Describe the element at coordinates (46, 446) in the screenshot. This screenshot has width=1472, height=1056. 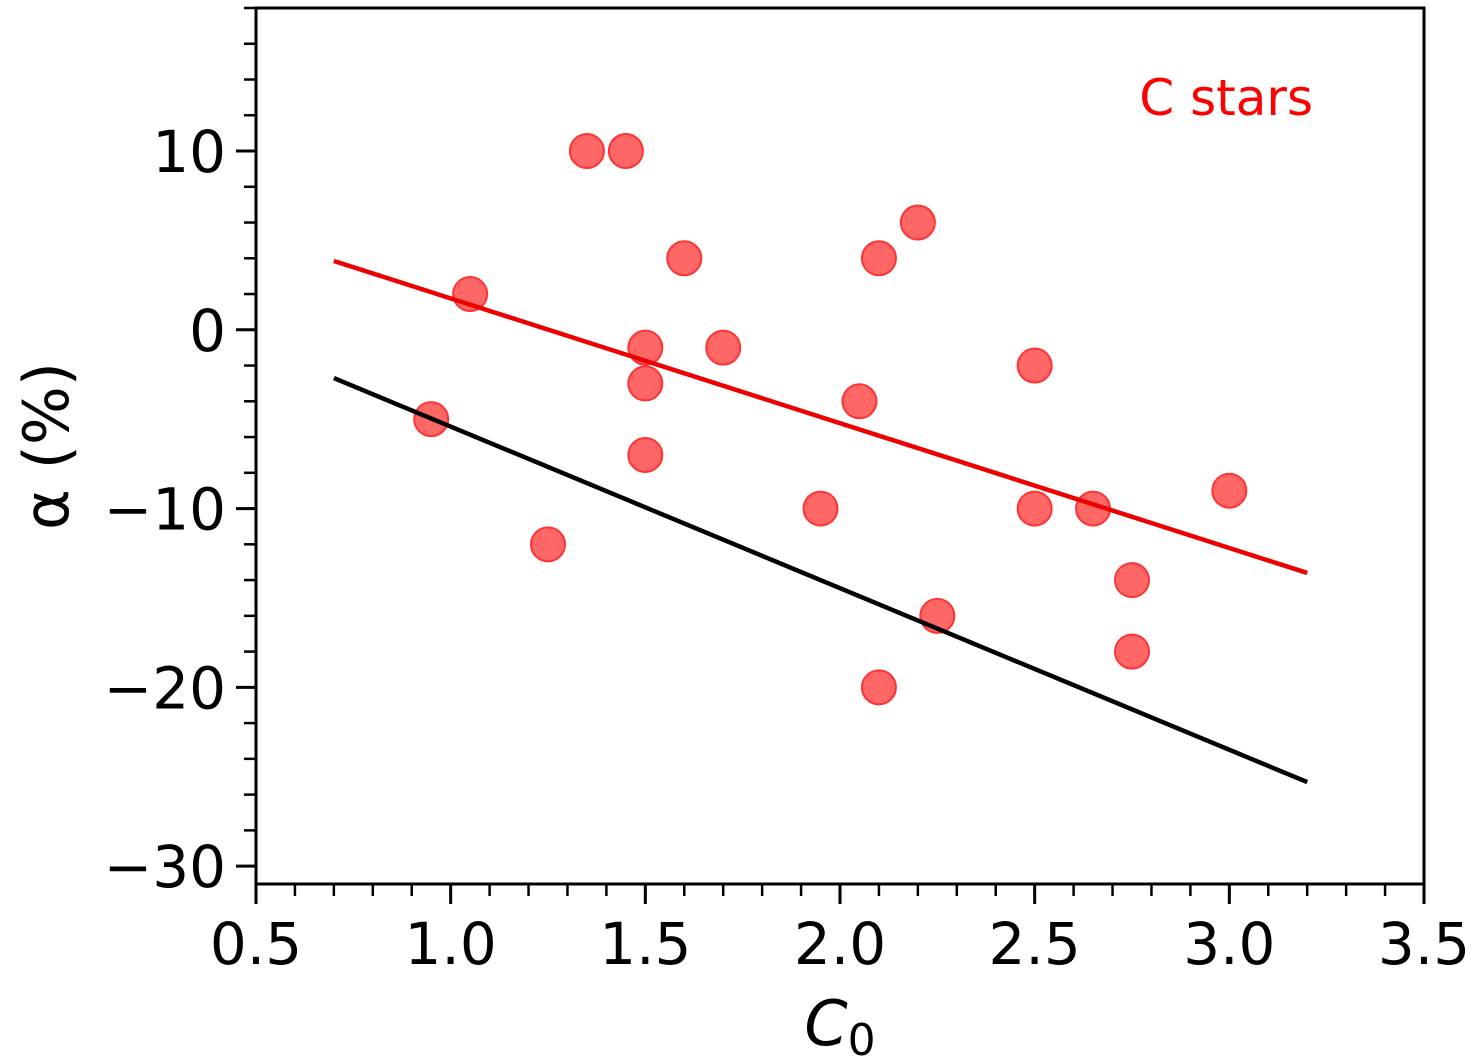
I see `y-axis-label: α (%)` at that location.